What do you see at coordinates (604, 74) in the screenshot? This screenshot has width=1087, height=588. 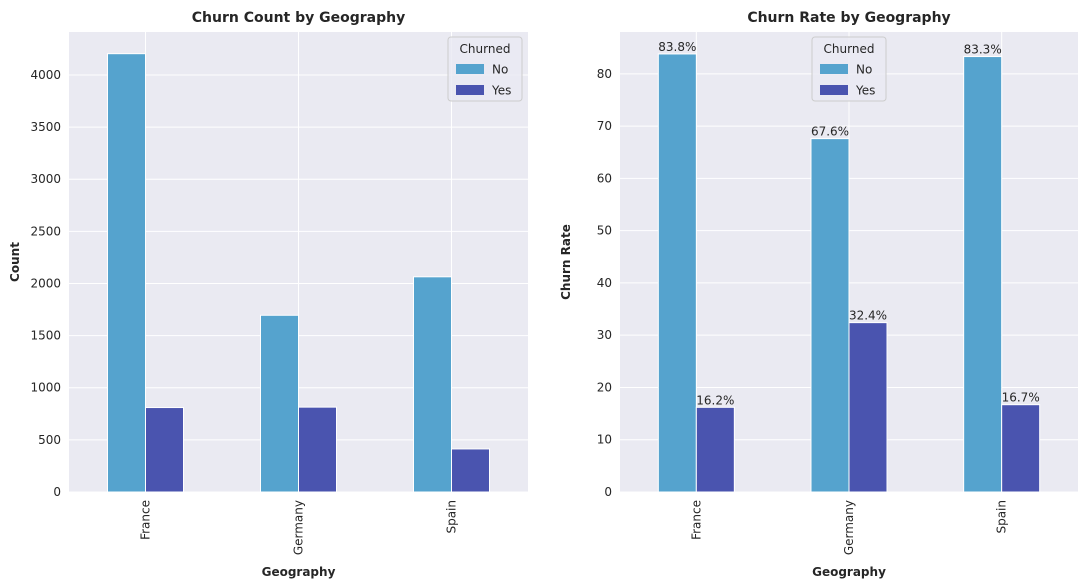 I see `y-tick-label: 80` at bounding box center [604, 74].